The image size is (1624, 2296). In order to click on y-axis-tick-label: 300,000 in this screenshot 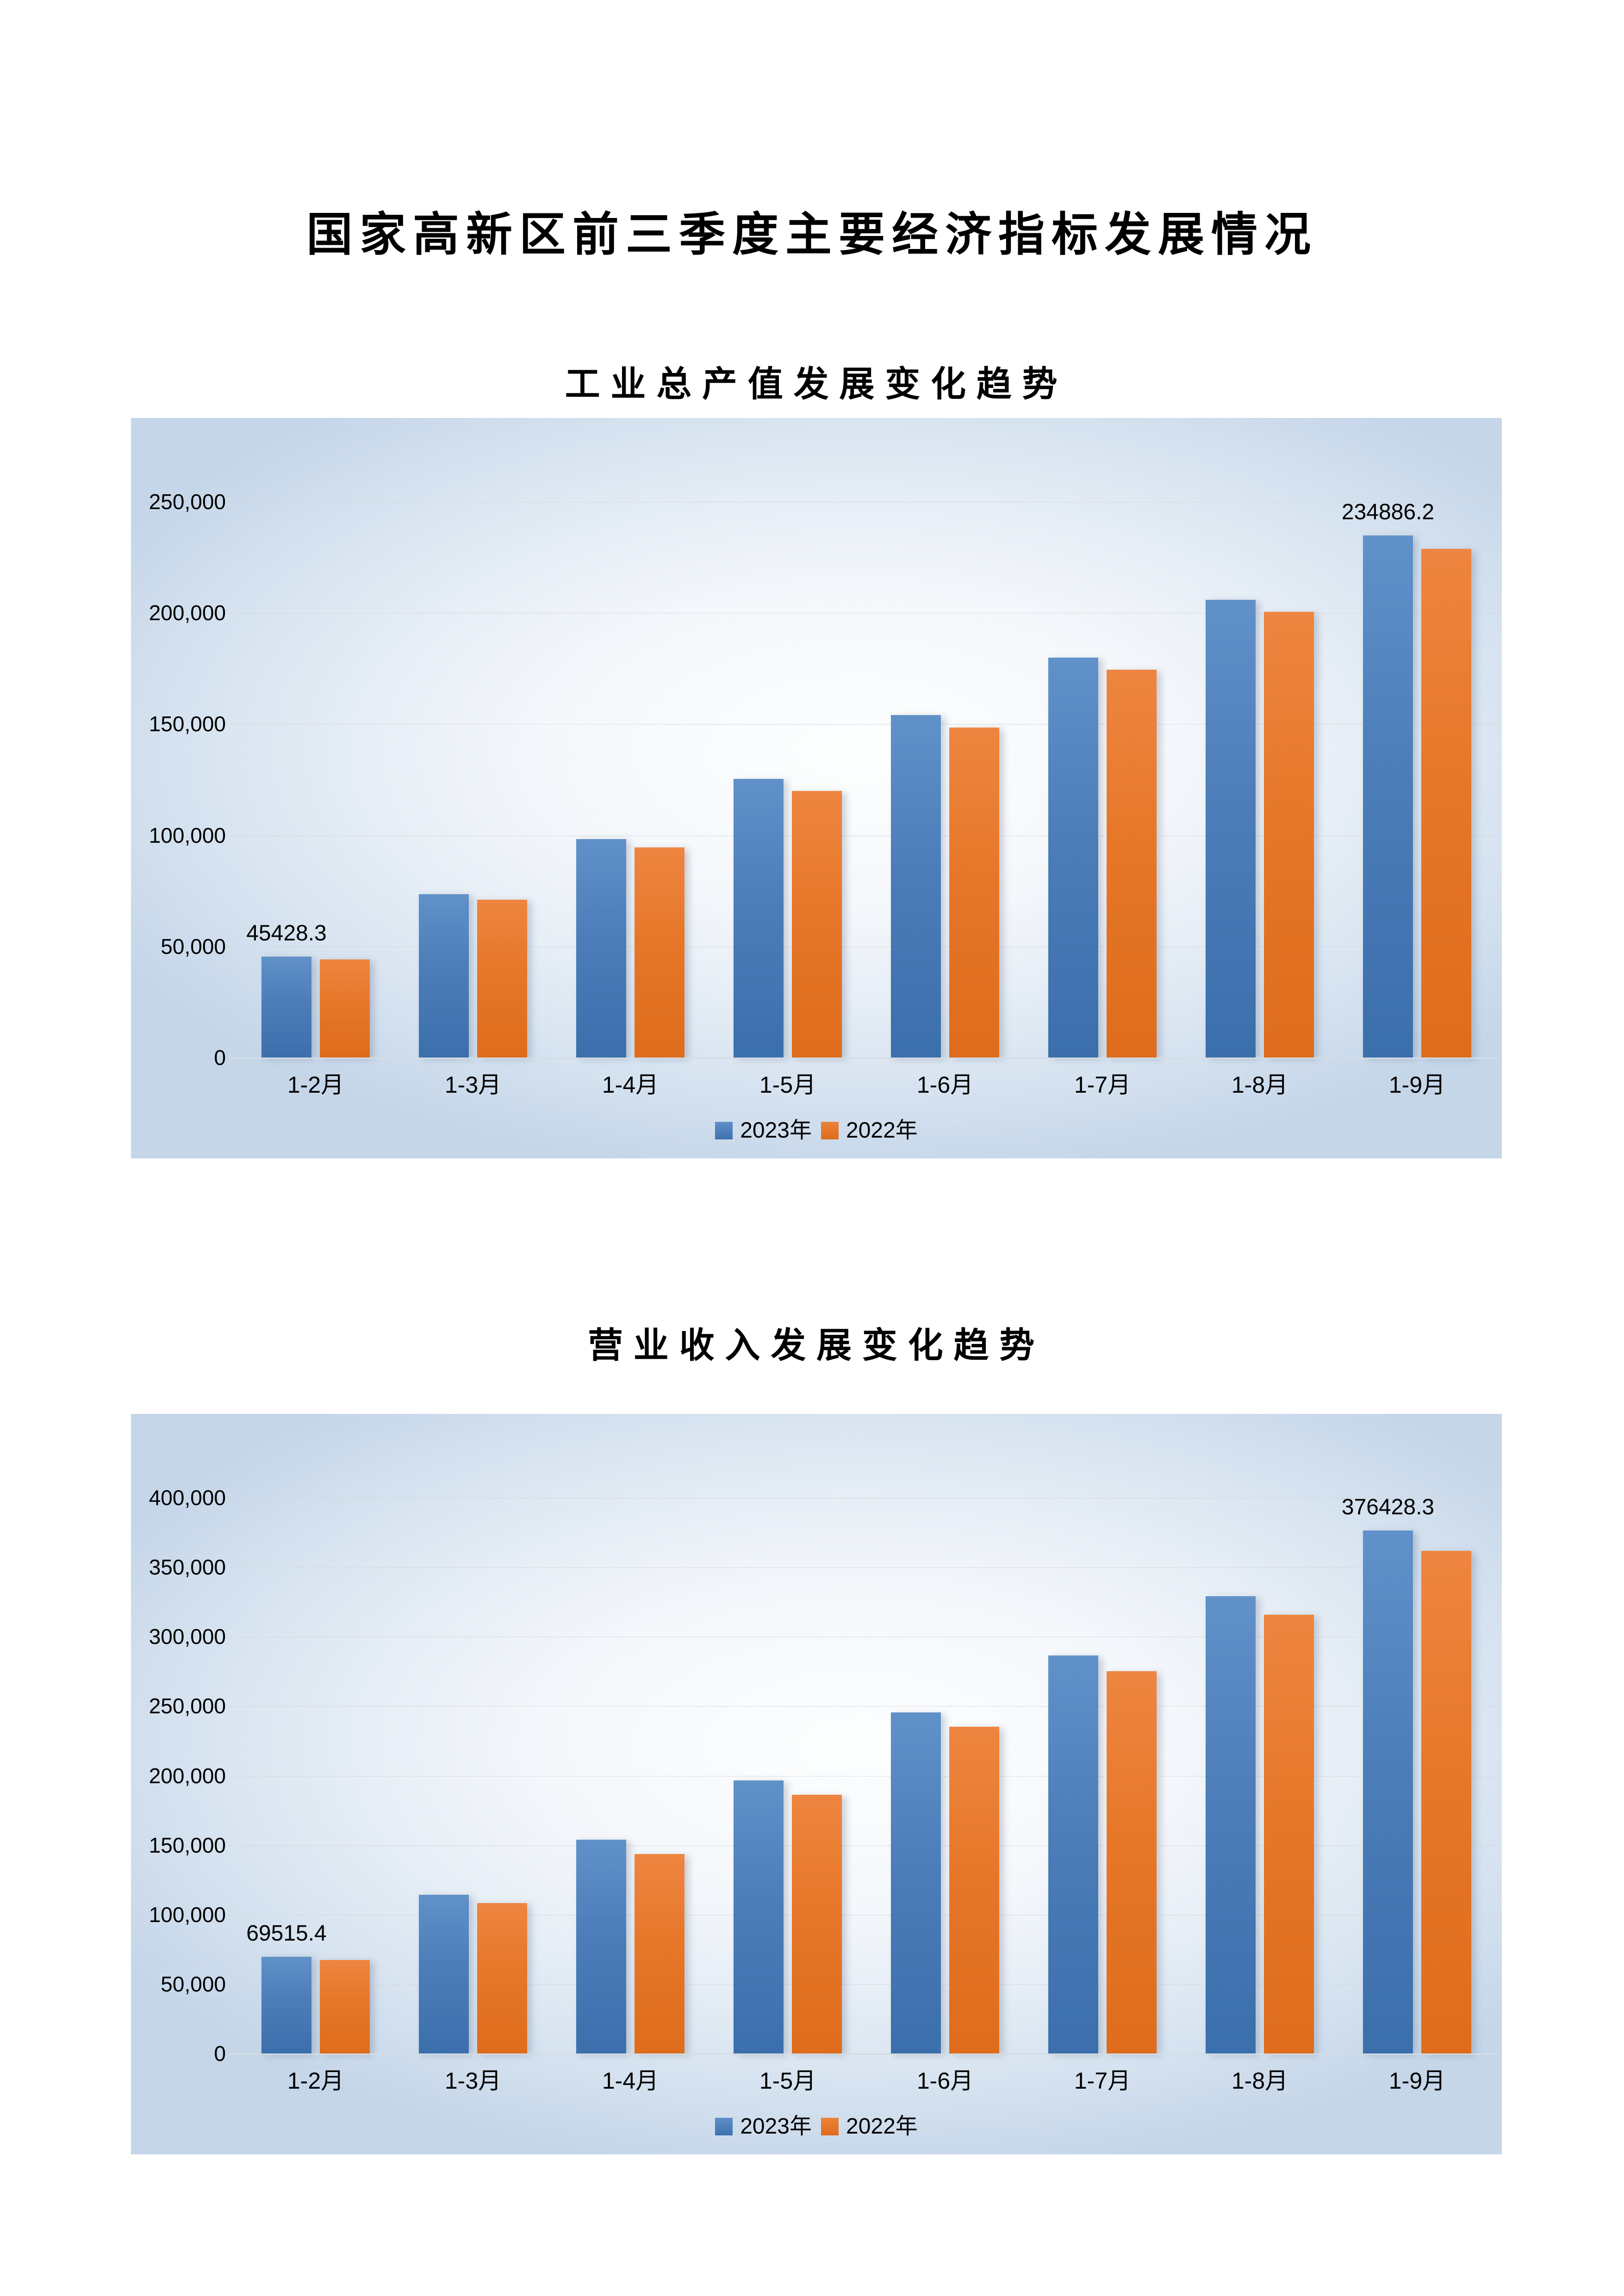, I will do `click(187, 1636)`.